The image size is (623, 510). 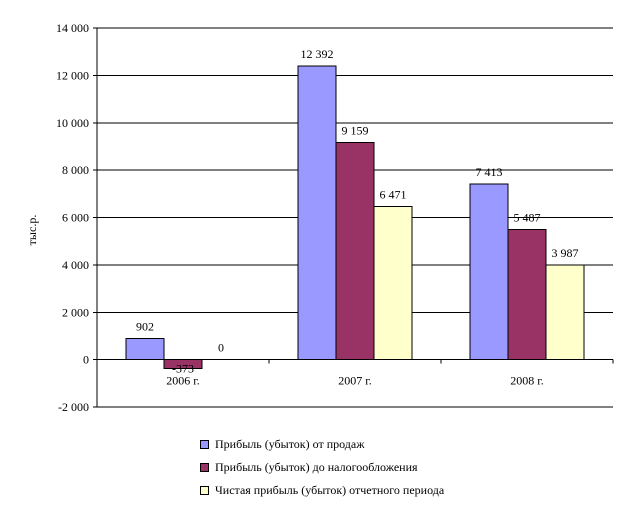 I want to click on y-tick-label: -2 000, so click(x=73, y=407).